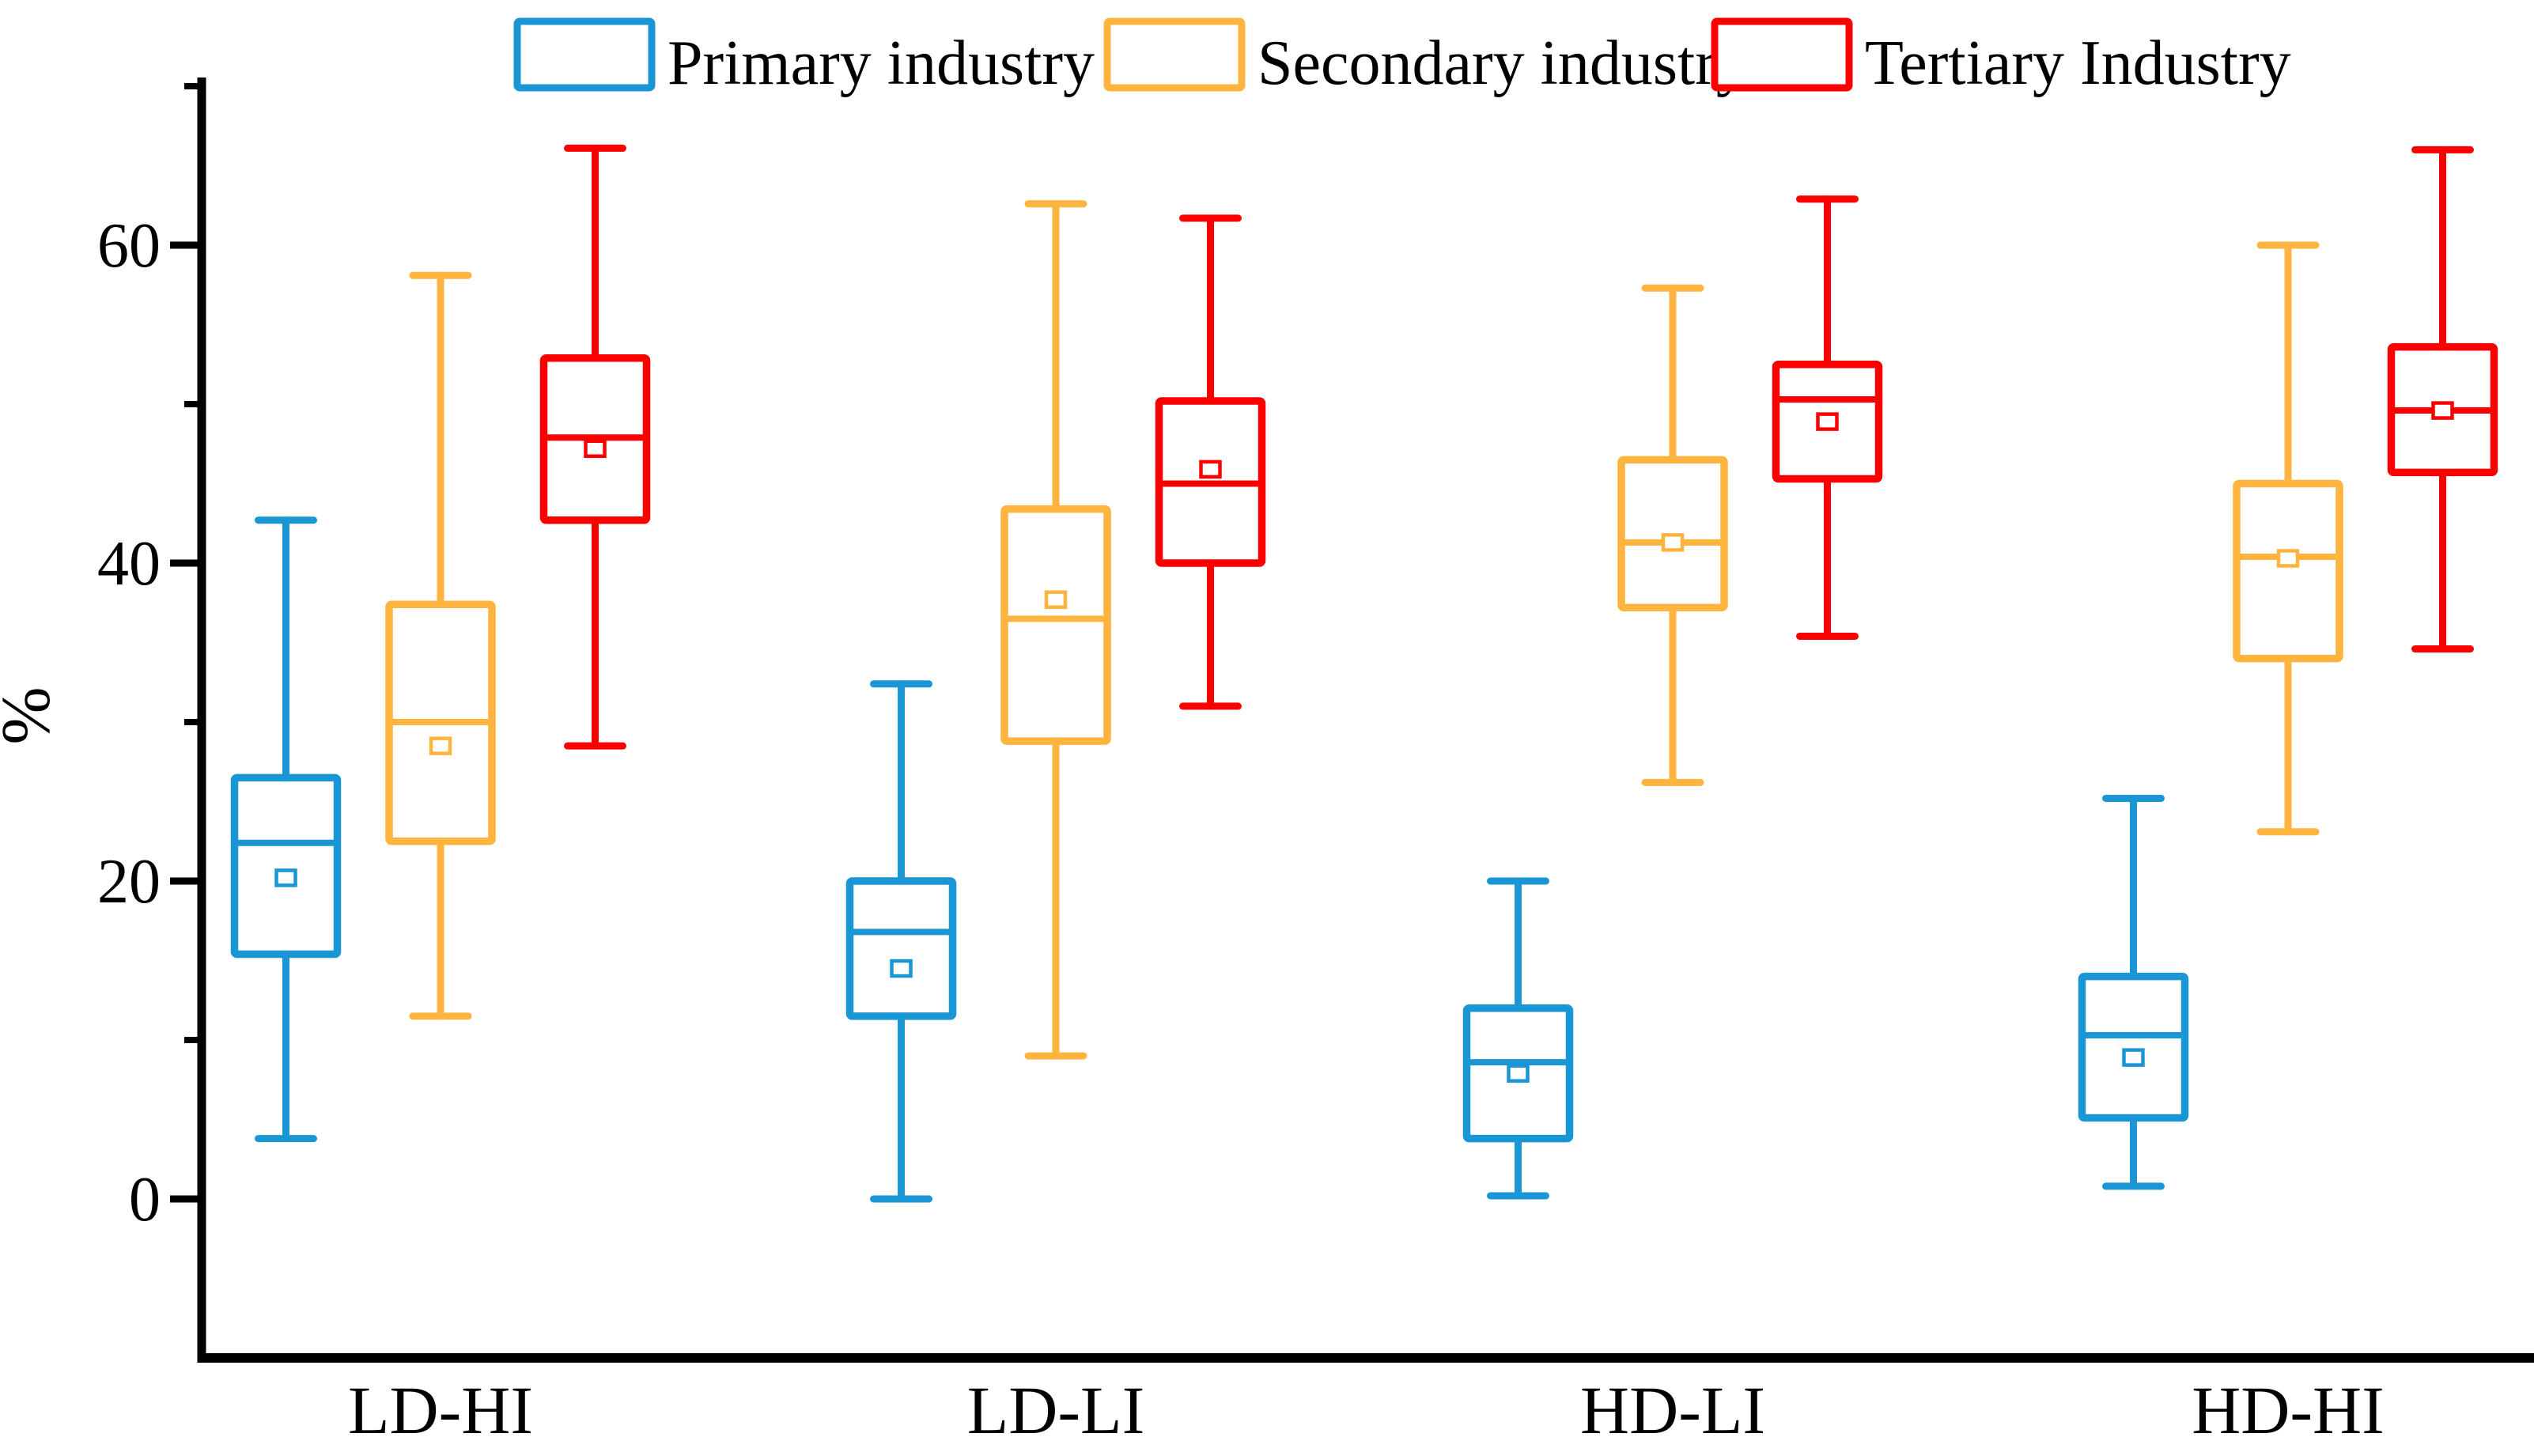  Describe the element at coordinates (441, 745) in the screenshot. I see `mean-marker-secondary-ld-hi` at that location.